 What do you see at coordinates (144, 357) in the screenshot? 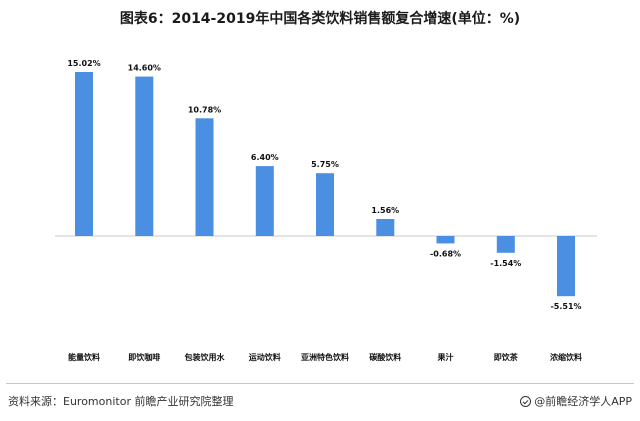
I see `category-label-2: 即饮咖啡` at bounding box center [144, 357].